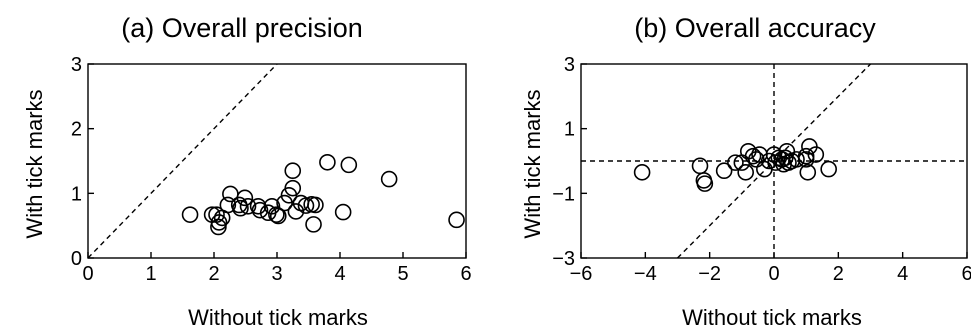 This screenshot has width=971, height=335. Describe the element at coordinates (581, 274) in the screenshot. I see `panel-b-x-tick-label: −6` at that location.